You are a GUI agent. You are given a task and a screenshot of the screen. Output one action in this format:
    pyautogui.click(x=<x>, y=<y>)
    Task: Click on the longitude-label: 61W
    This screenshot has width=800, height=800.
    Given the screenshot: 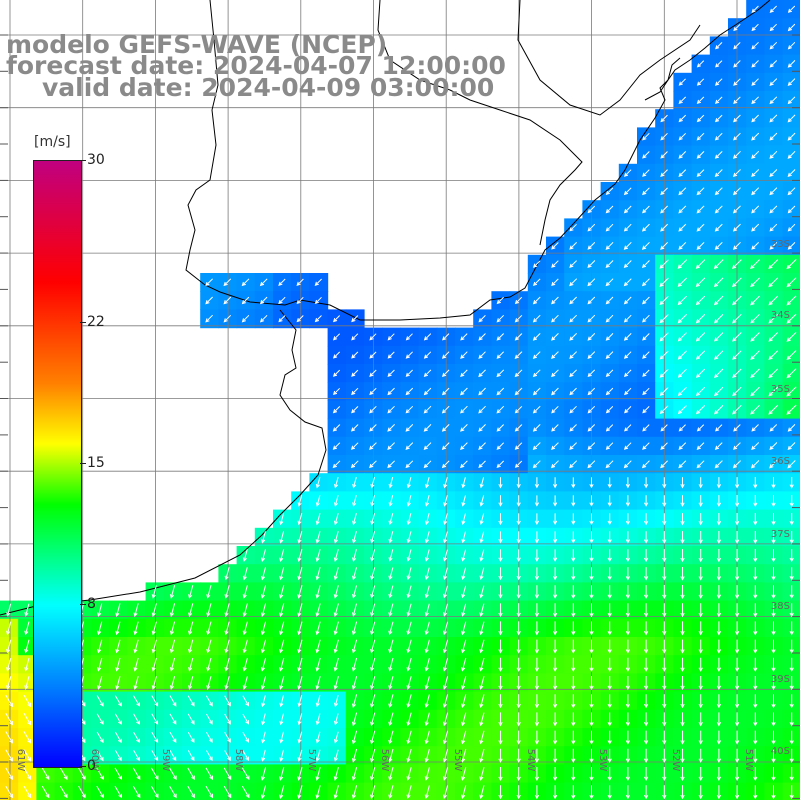 What is the action you would take?
    pyautogui.click(x=20, y=760)
    